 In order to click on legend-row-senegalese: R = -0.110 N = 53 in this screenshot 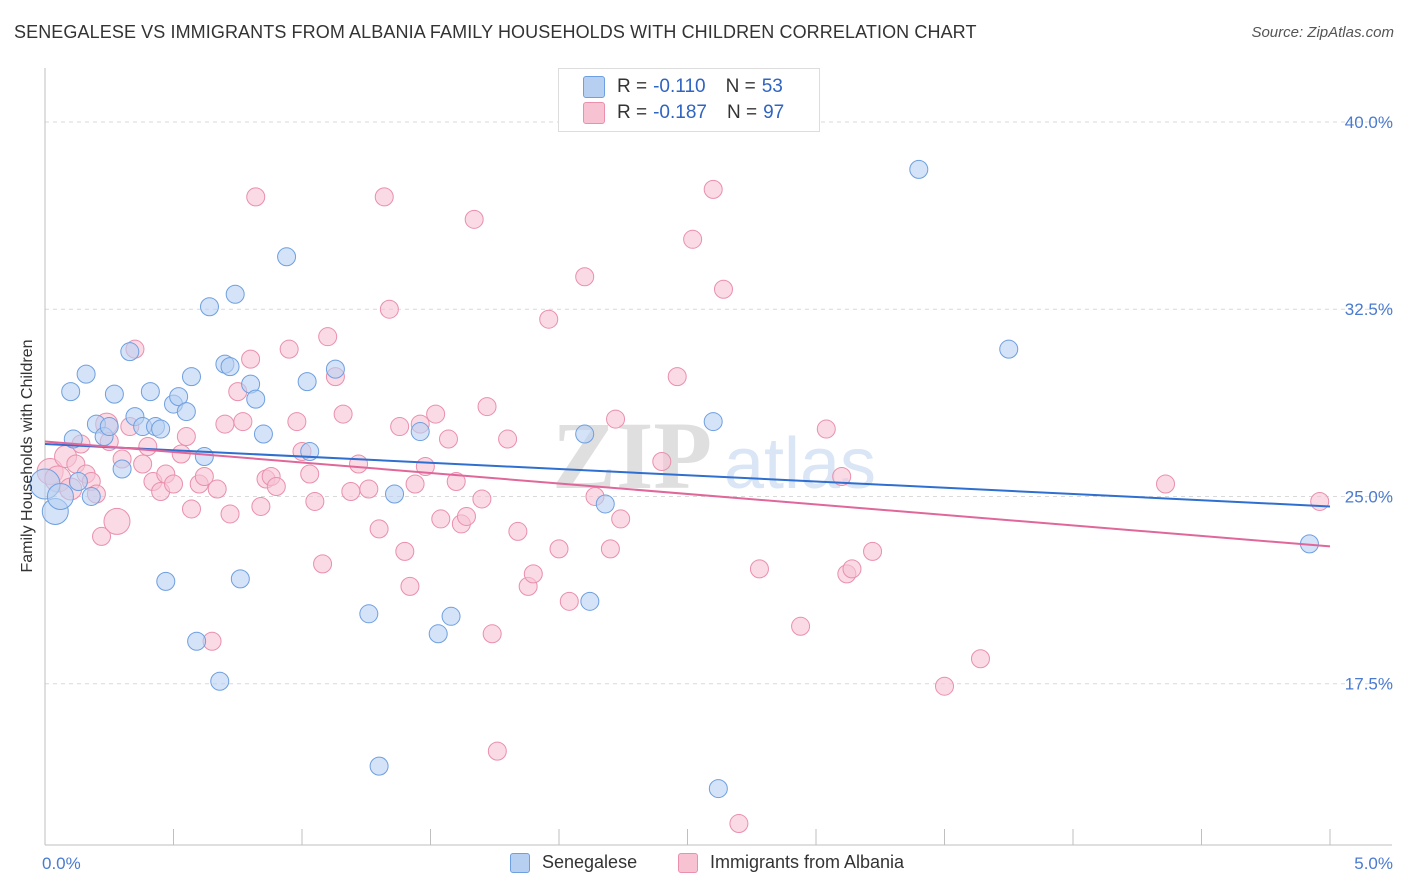, I will do `click(683, 87)`.